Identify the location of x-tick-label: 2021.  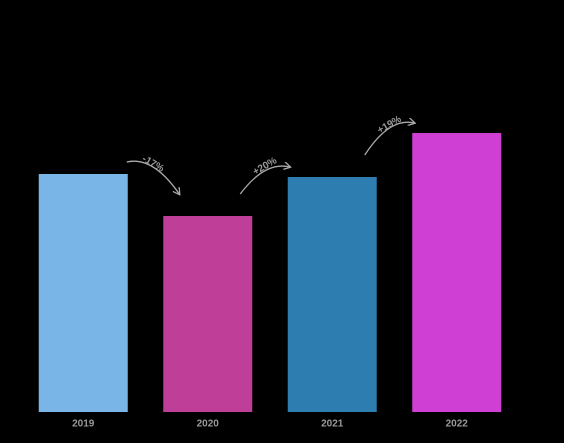
(332, 424).